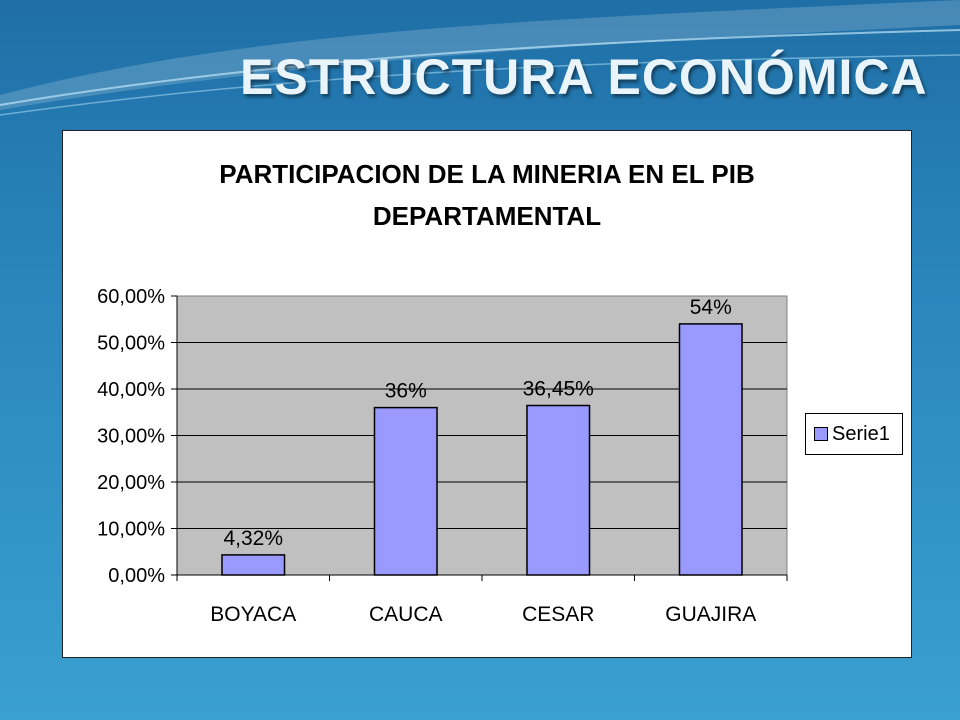 This screenshot has width=960, height=720. Describe the element at coordinates (711, 307) in the screenshot. I see `data-label: 54%` at that location.